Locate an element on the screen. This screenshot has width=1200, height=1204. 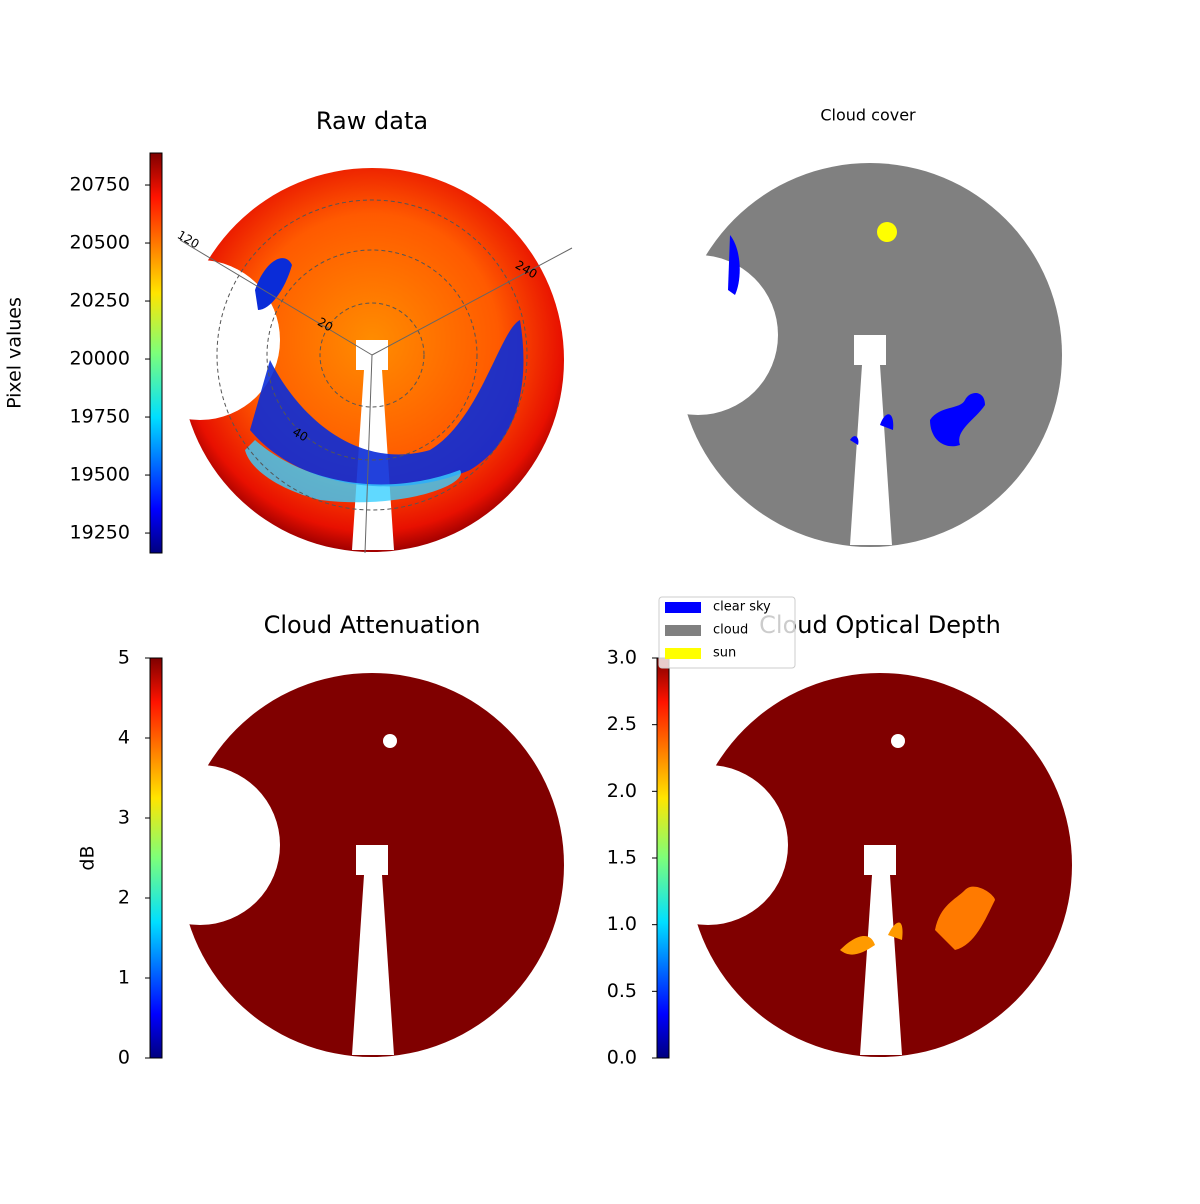
y-tick-label: 20000 is located at coordinates (100, 359).